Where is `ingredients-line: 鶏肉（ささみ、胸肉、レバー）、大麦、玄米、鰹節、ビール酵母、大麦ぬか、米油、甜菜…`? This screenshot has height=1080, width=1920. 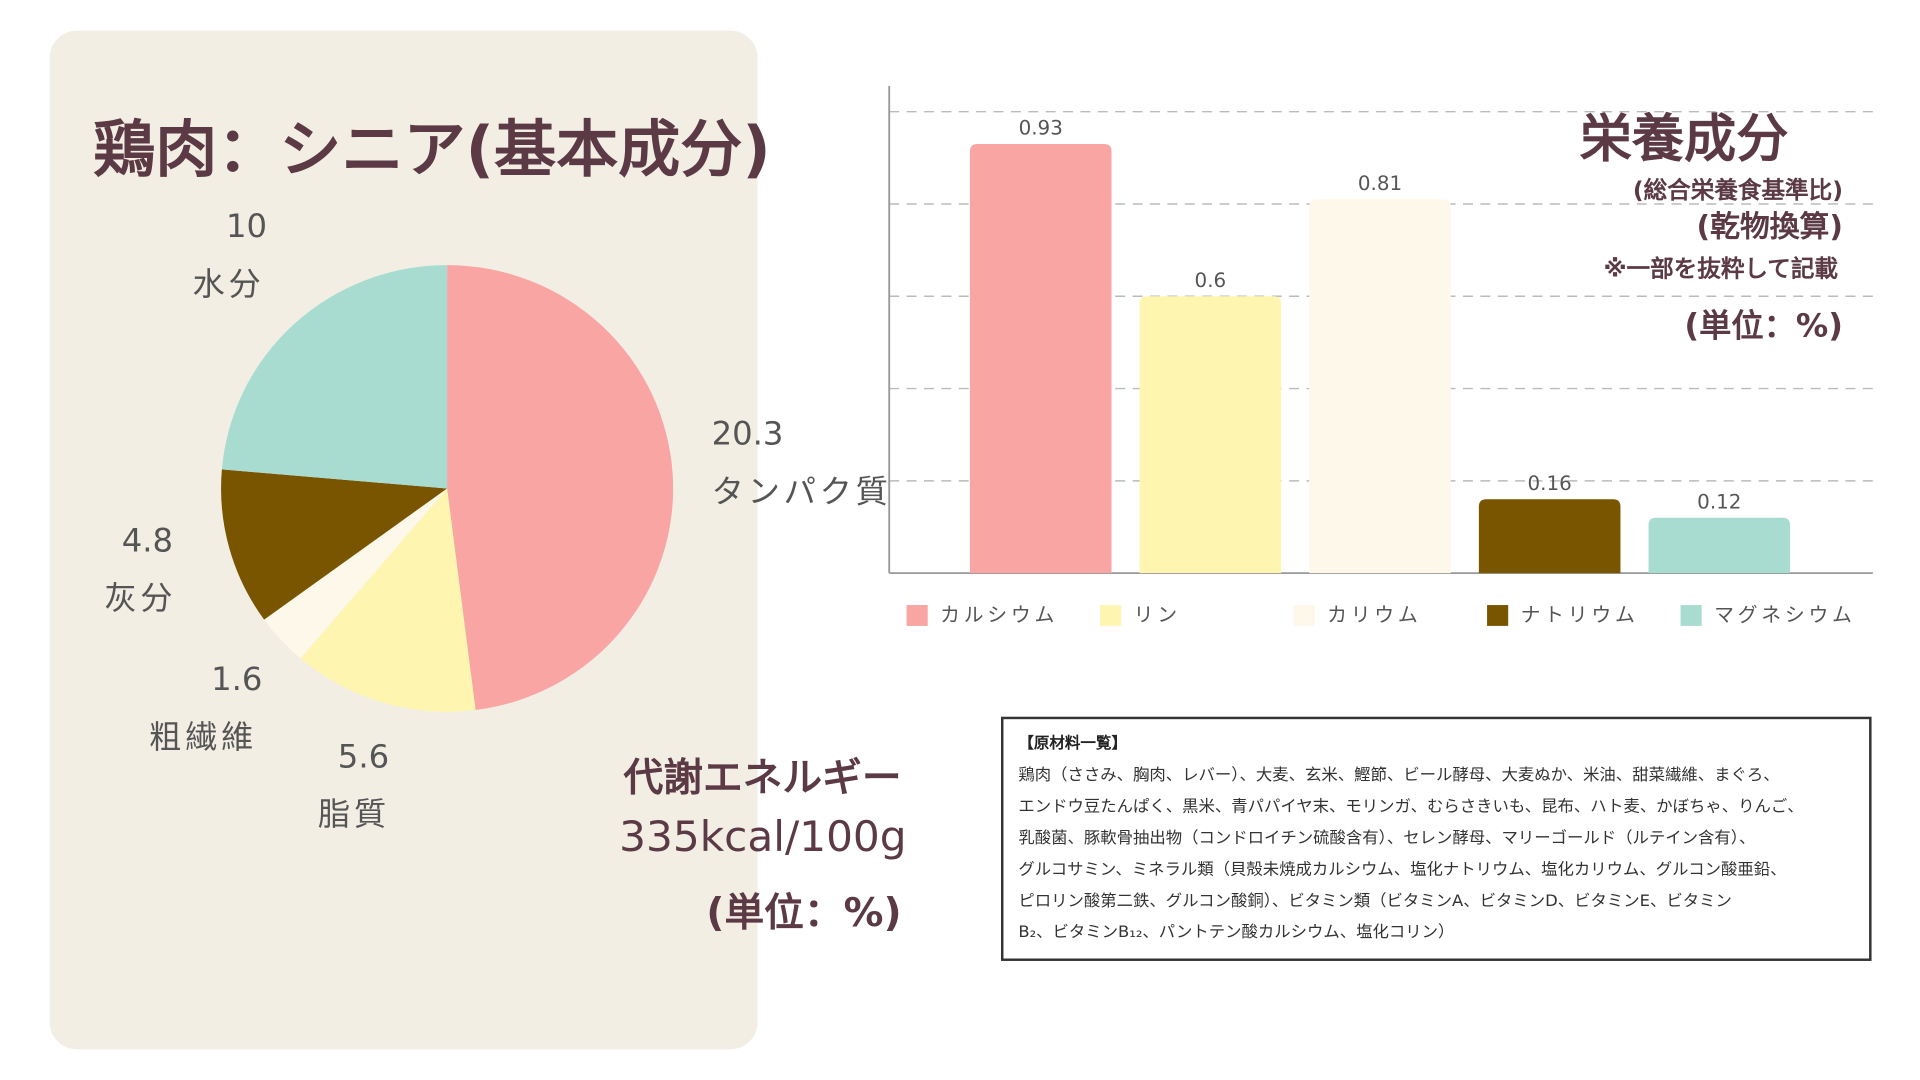 ingredients-line: 鶏肉（ささみ、胸肉、レバー）、大麦、玄米、鰹節、ビール酵母、大麦ぬか、米油、甜菜… is located at coordinates (1398, 774).